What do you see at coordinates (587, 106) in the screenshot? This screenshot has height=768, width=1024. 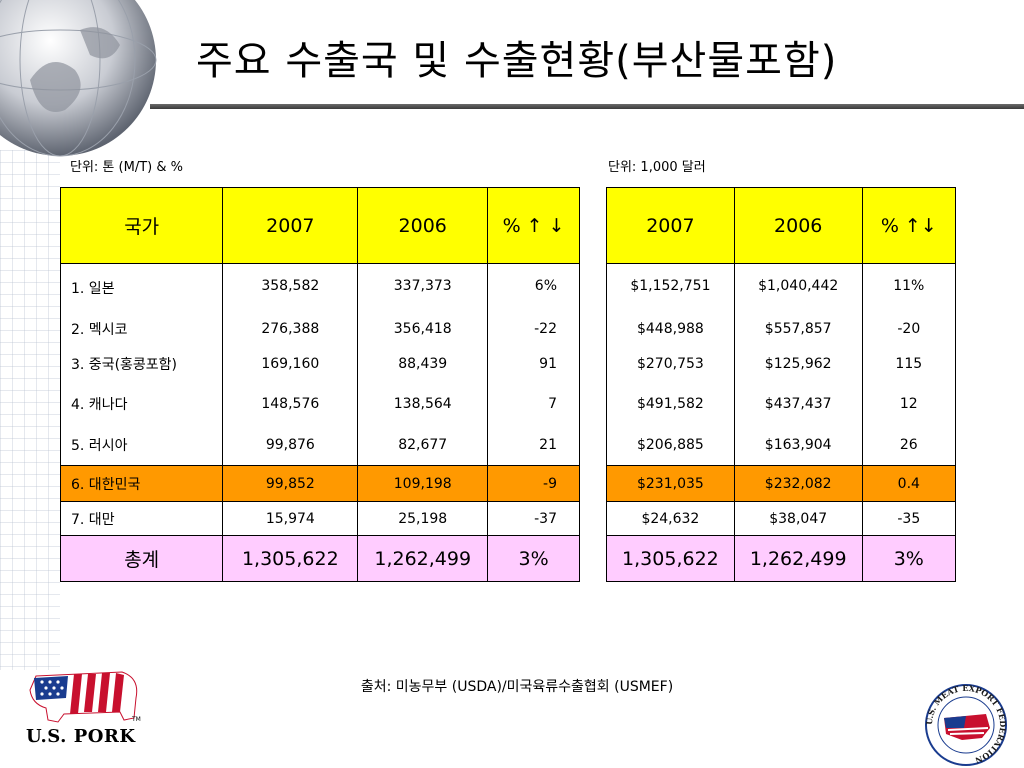 I see `title-divider` at bounding box center [587, 106].